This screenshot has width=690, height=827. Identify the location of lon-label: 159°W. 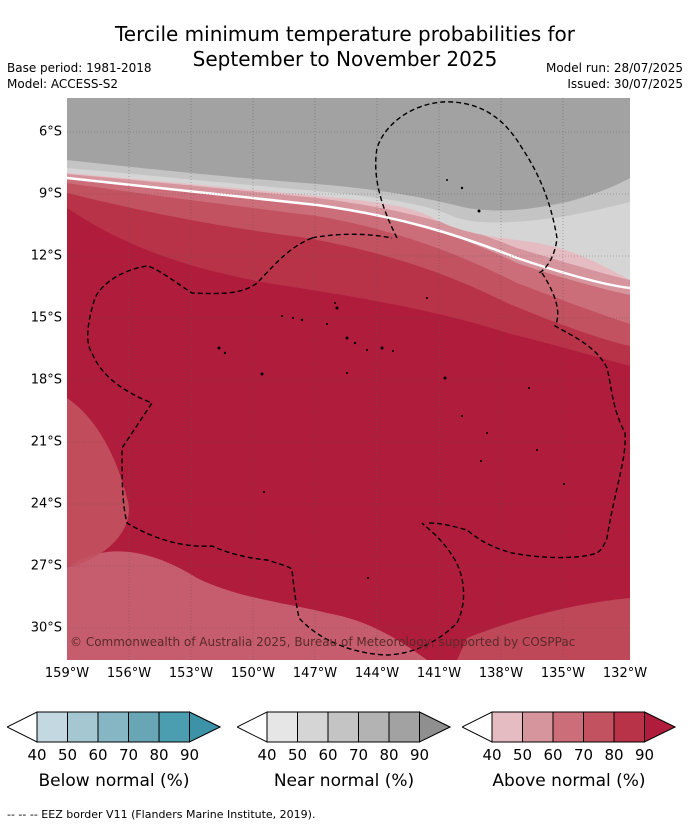
(67, 673).